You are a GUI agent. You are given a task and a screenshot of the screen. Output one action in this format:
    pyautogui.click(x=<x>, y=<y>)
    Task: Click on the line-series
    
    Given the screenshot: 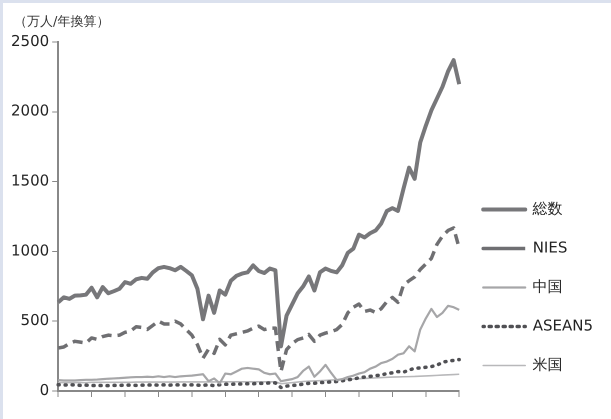 What is the action you would take?
    pyautogui.click(x=258, y=374)
    